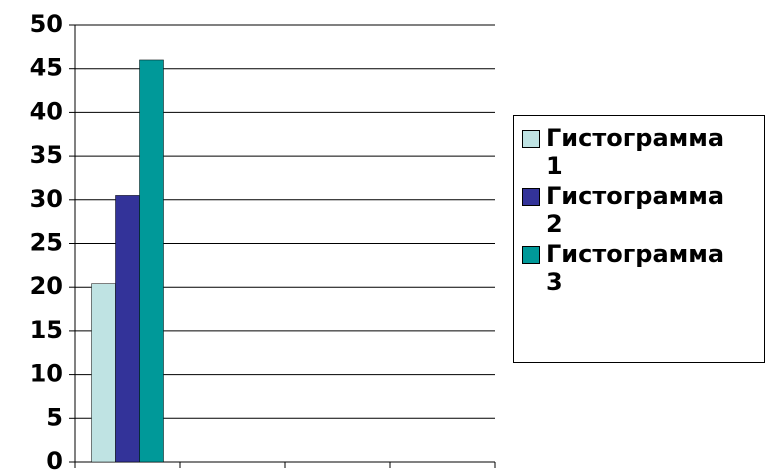 The height and width of the screenshot is (474, 773). I want to click on y-tick-label: 30, so click(46, 199).